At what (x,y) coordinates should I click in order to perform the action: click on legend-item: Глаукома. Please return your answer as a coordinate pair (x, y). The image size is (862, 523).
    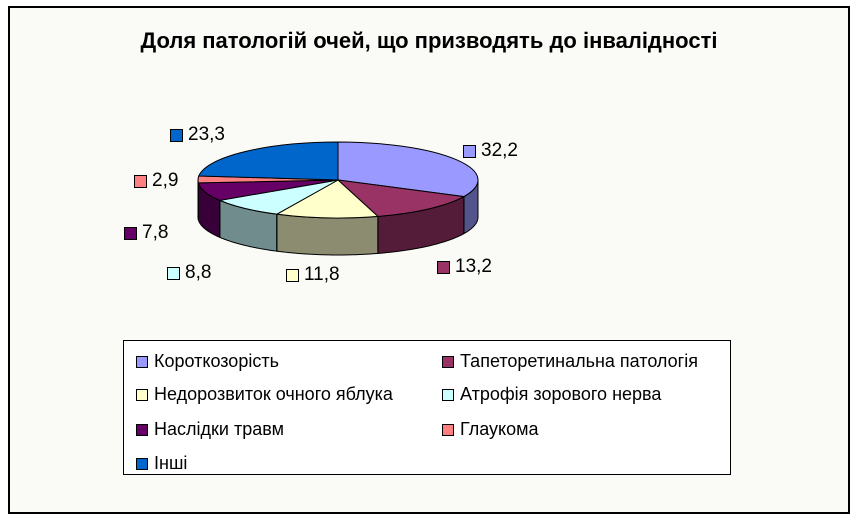
    Looking at the image, I should click on (490, 429).